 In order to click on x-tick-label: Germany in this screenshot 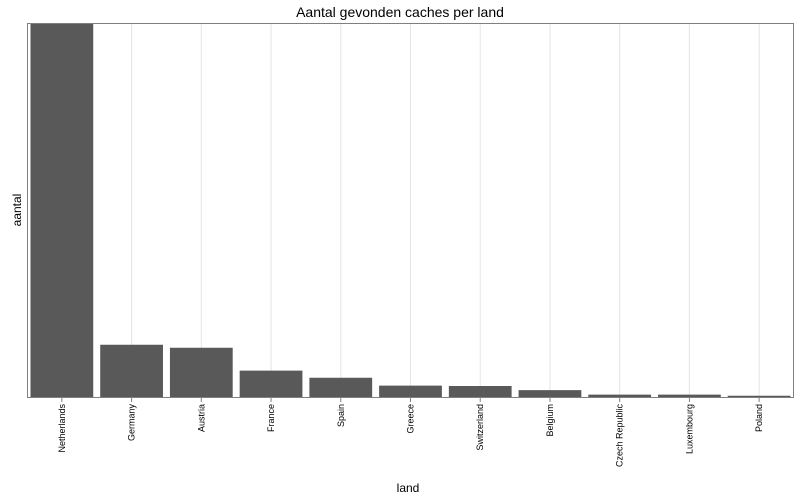, I will do `click(132, 423)`.